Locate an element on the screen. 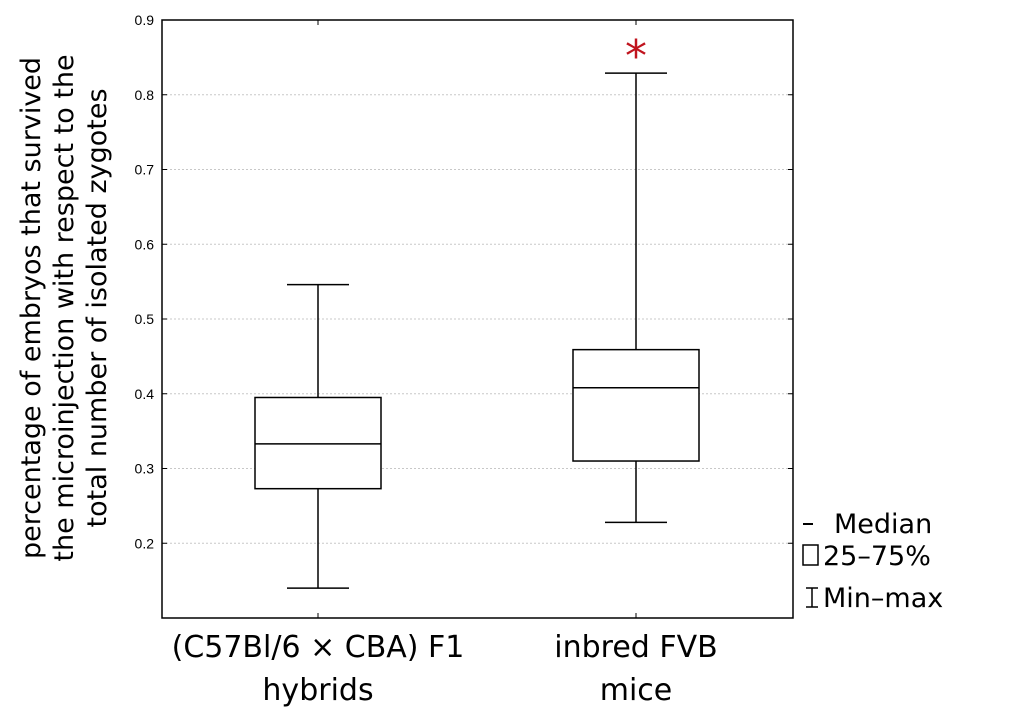  category-label-1-line-1: (C57Bl/6 × CBA) F1 is located at coordinates (318, 647).